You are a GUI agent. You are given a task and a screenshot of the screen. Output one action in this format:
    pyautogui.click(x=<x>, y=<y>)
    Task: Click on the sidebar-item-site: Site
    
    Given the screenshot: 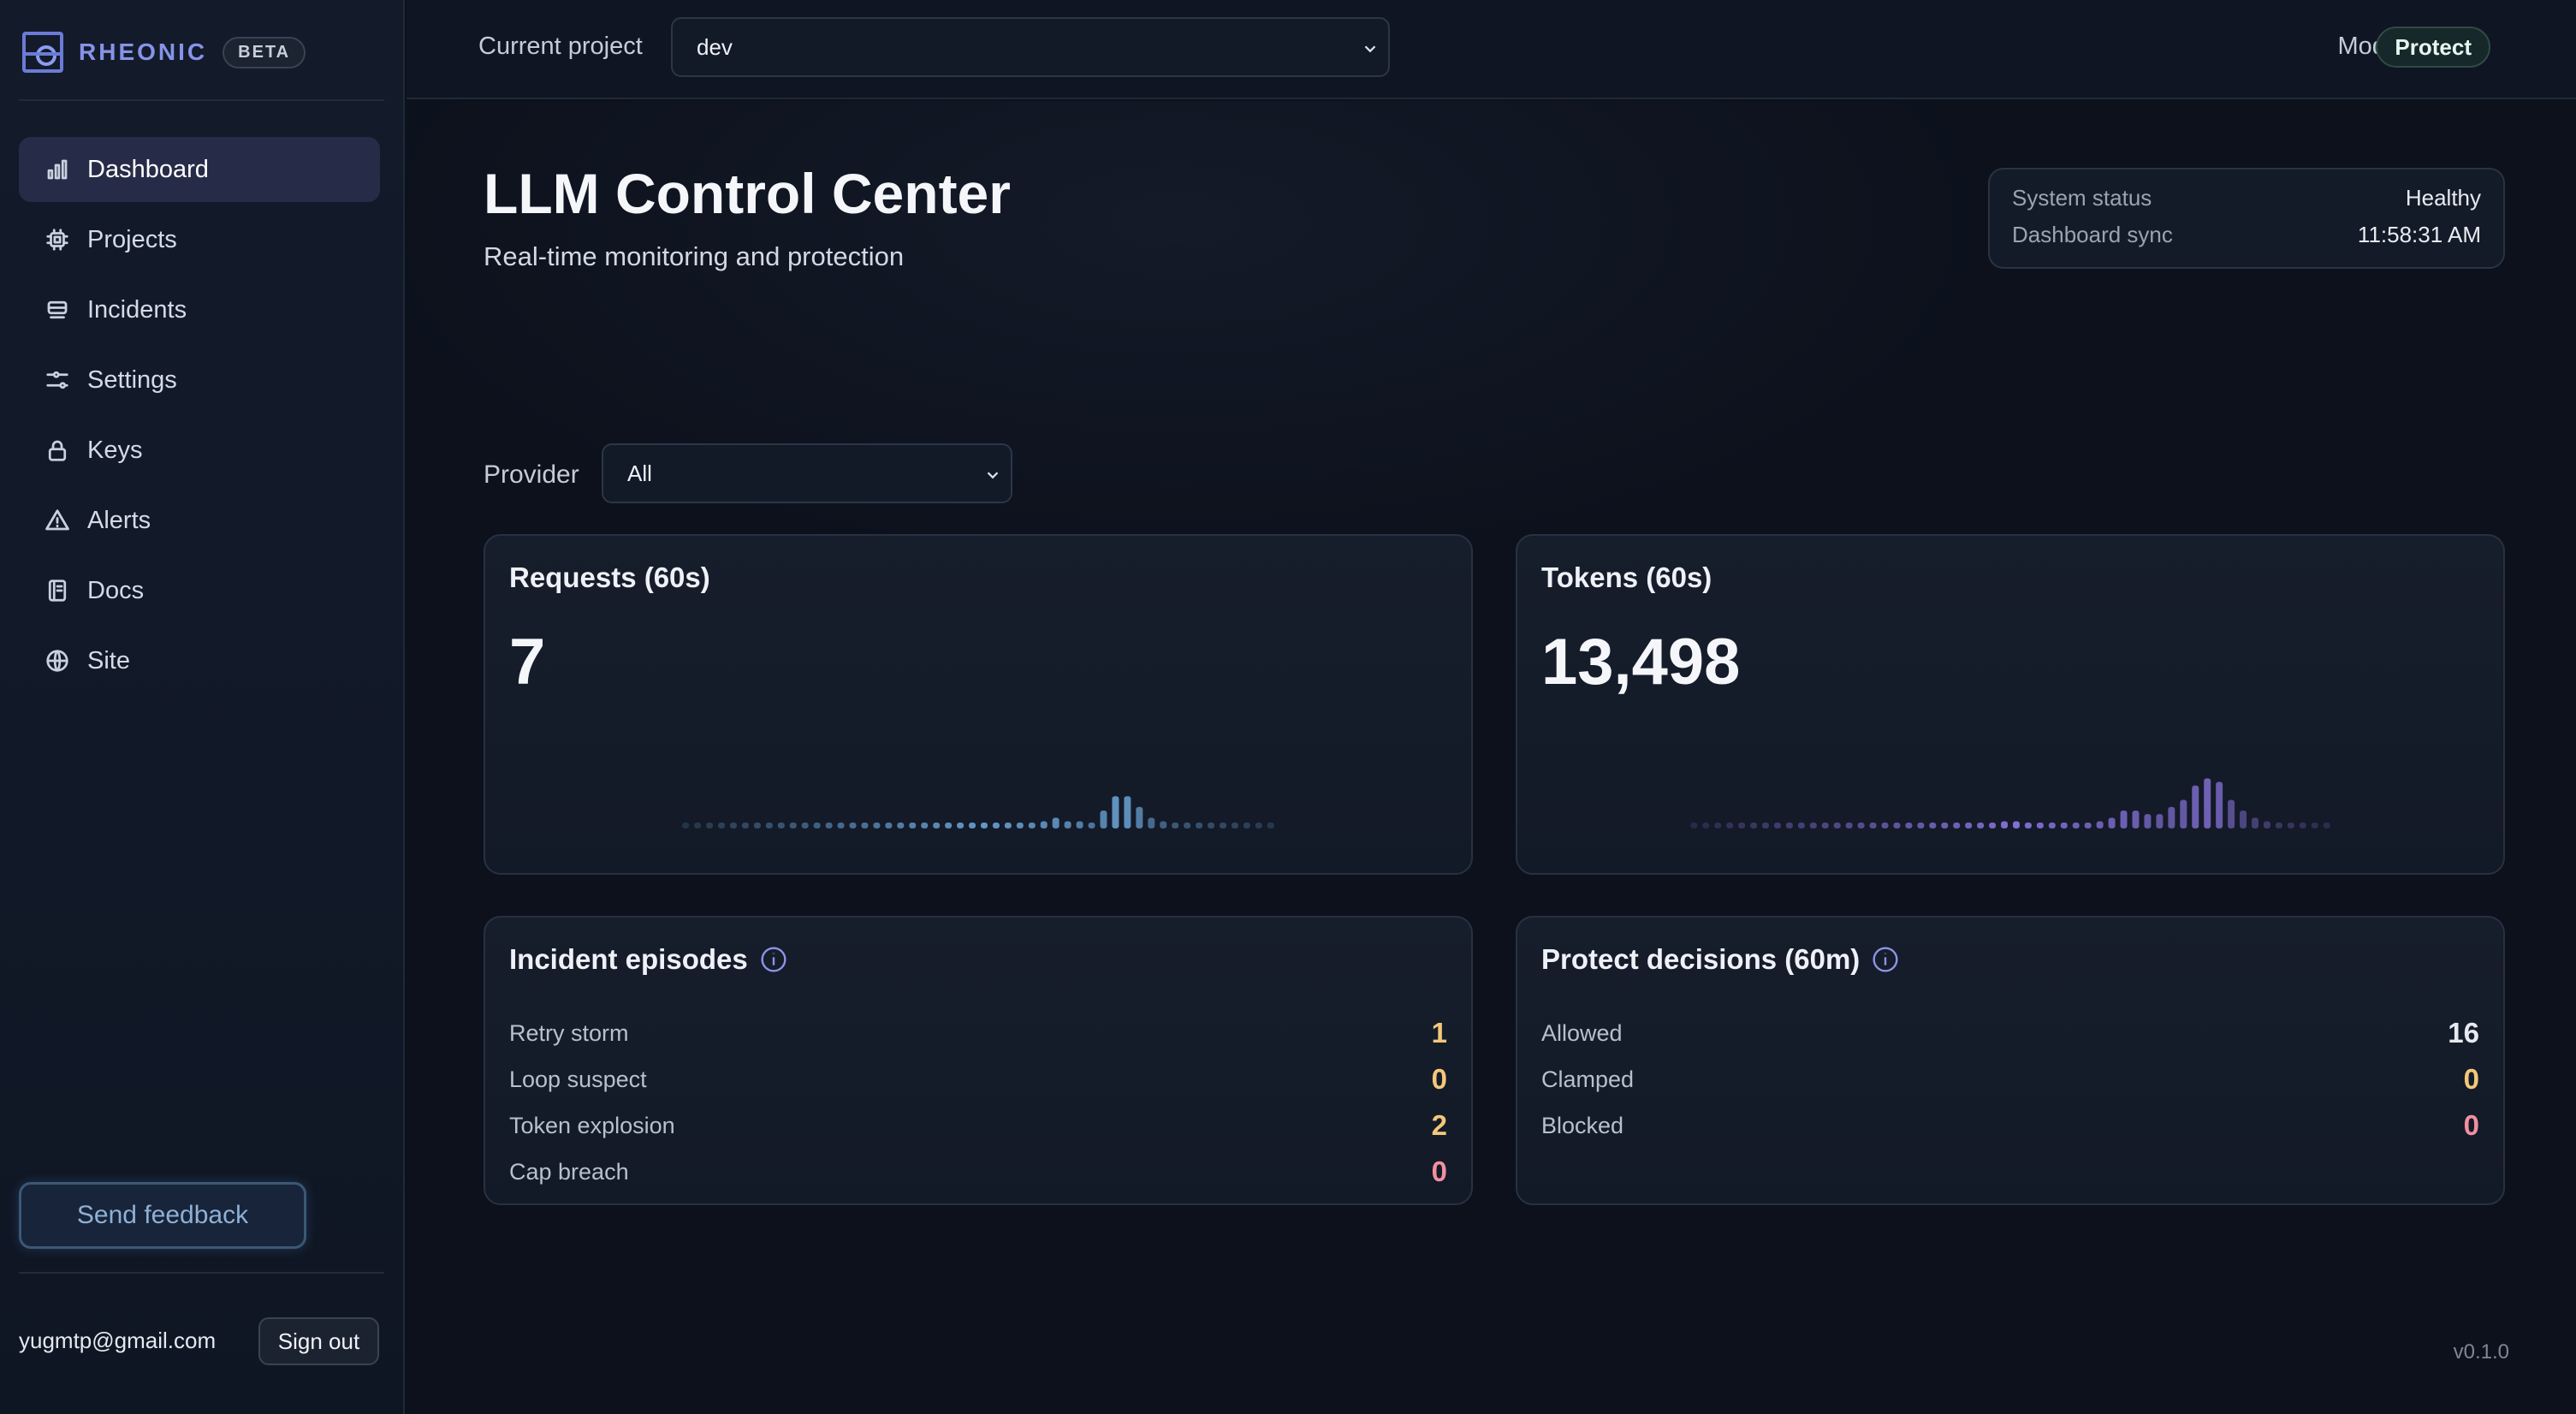 What is the action you would take?
    pyautogui.click(x=199, y=660)
    